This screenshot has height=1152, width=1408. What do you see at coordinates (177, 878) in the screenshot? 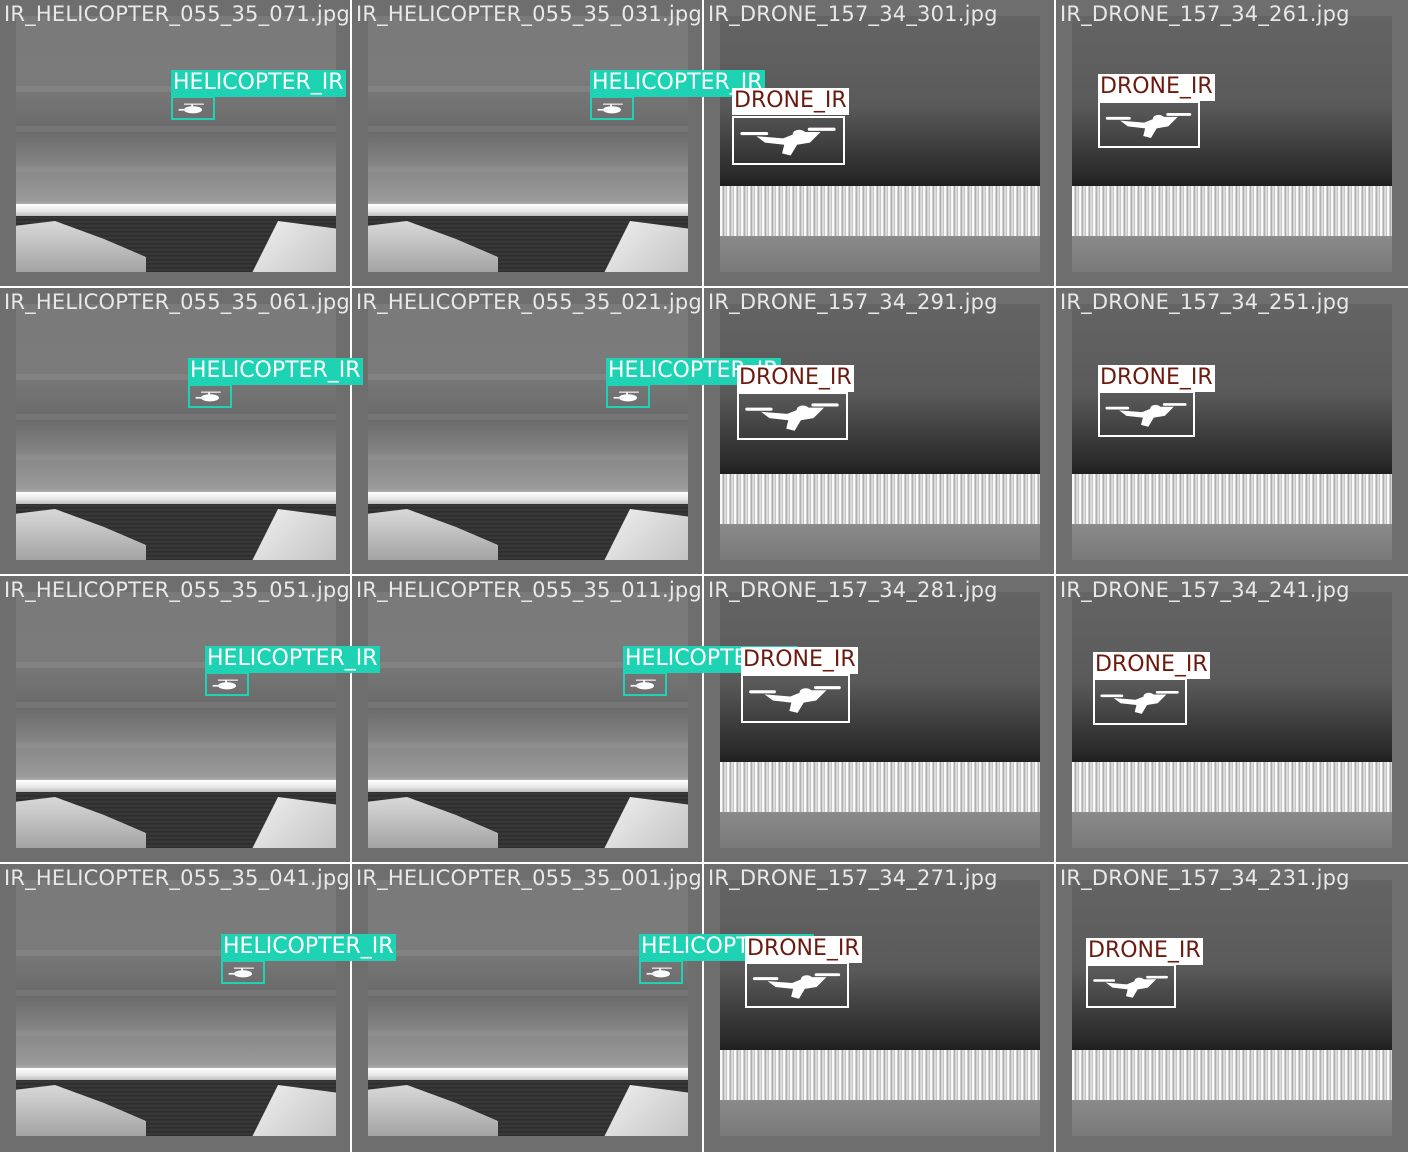
I see `image-filename: IR_HELICOPTER_055_35_041.jpg` at bounding box center [177, 878].